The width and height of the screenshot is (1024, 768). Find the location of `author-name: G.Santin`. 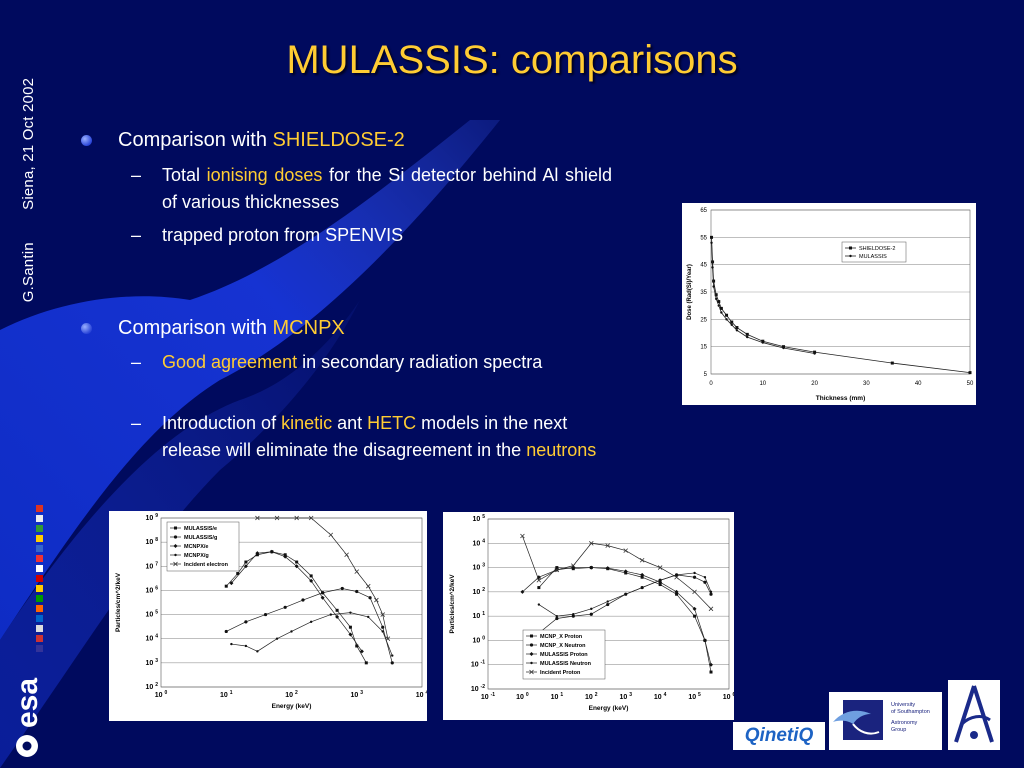

author-name: G.Santin is located at coordinates (28, 272).